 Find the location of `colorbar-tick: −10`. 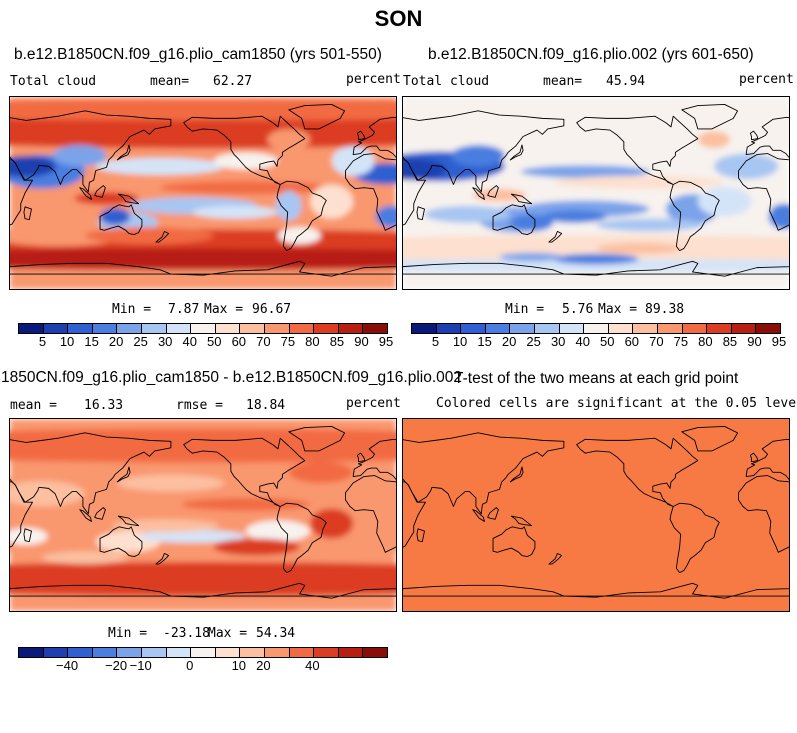

colorbar-tick: −10 is located at coordinates (140, 665).